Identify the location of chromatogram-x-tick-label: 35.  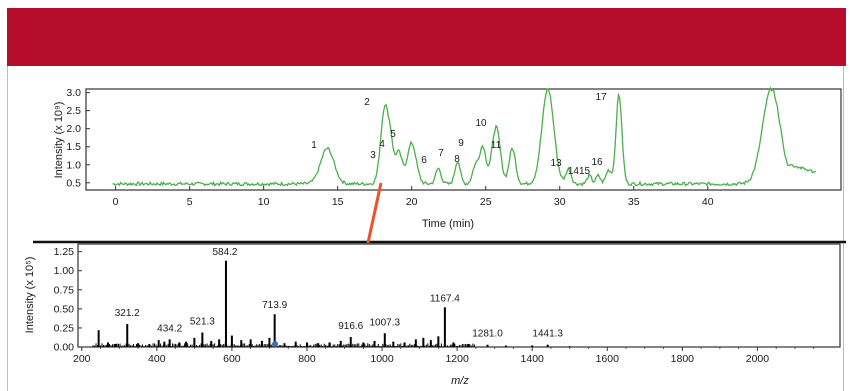
(634, 202).